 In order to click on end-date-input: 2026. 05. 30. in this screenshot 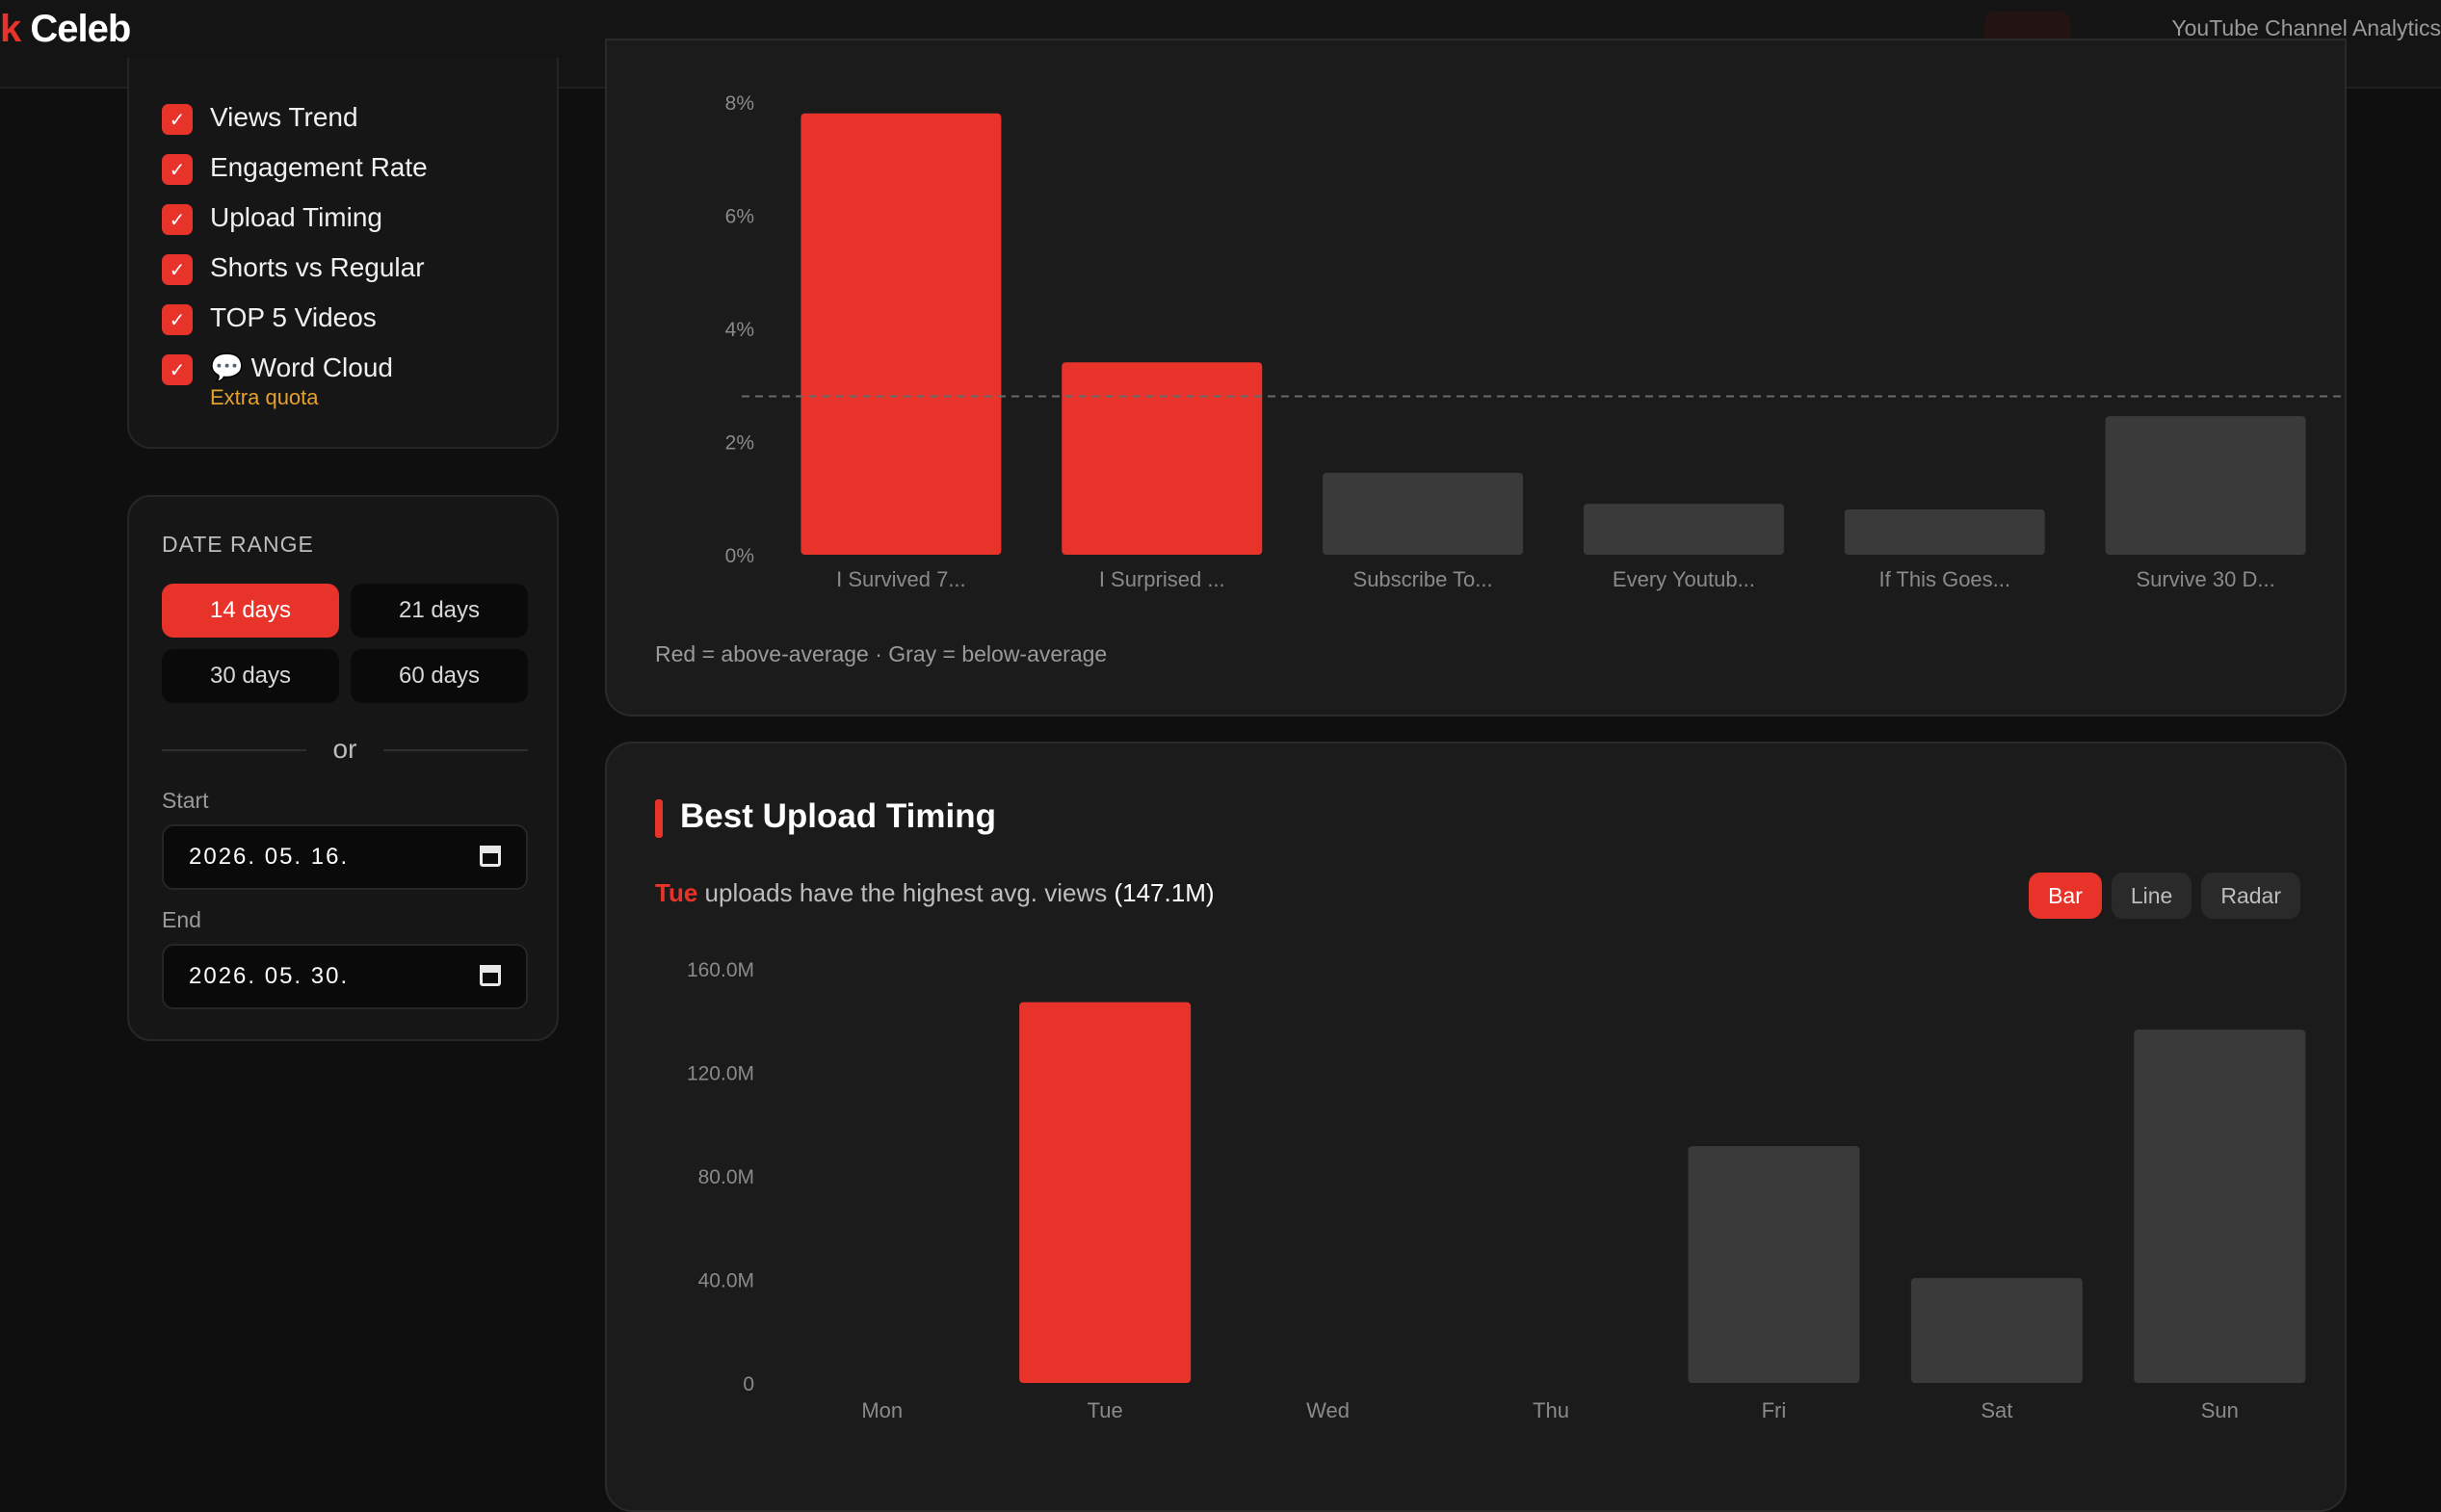, I will do `click(345, 976)`.